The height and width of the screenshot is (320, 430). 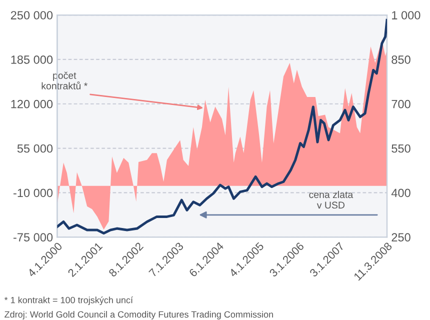 What do you see at coordinates (138, 315) in the screenshot?
I see `text: Zdroj: World Gold Council a Comodity Futures Trading Commission` at bounding box center [138, 315].